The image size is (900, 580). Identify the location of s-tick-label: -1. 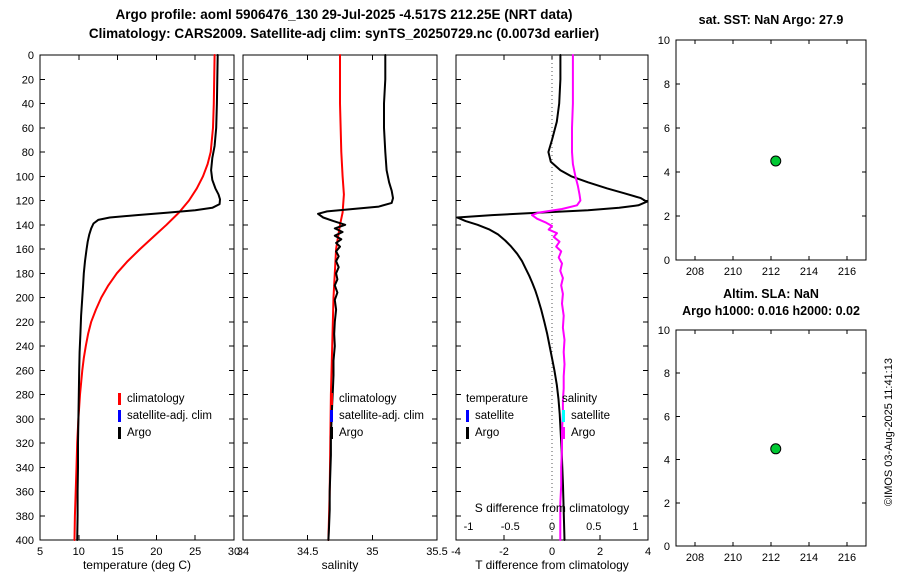
(469, 527).